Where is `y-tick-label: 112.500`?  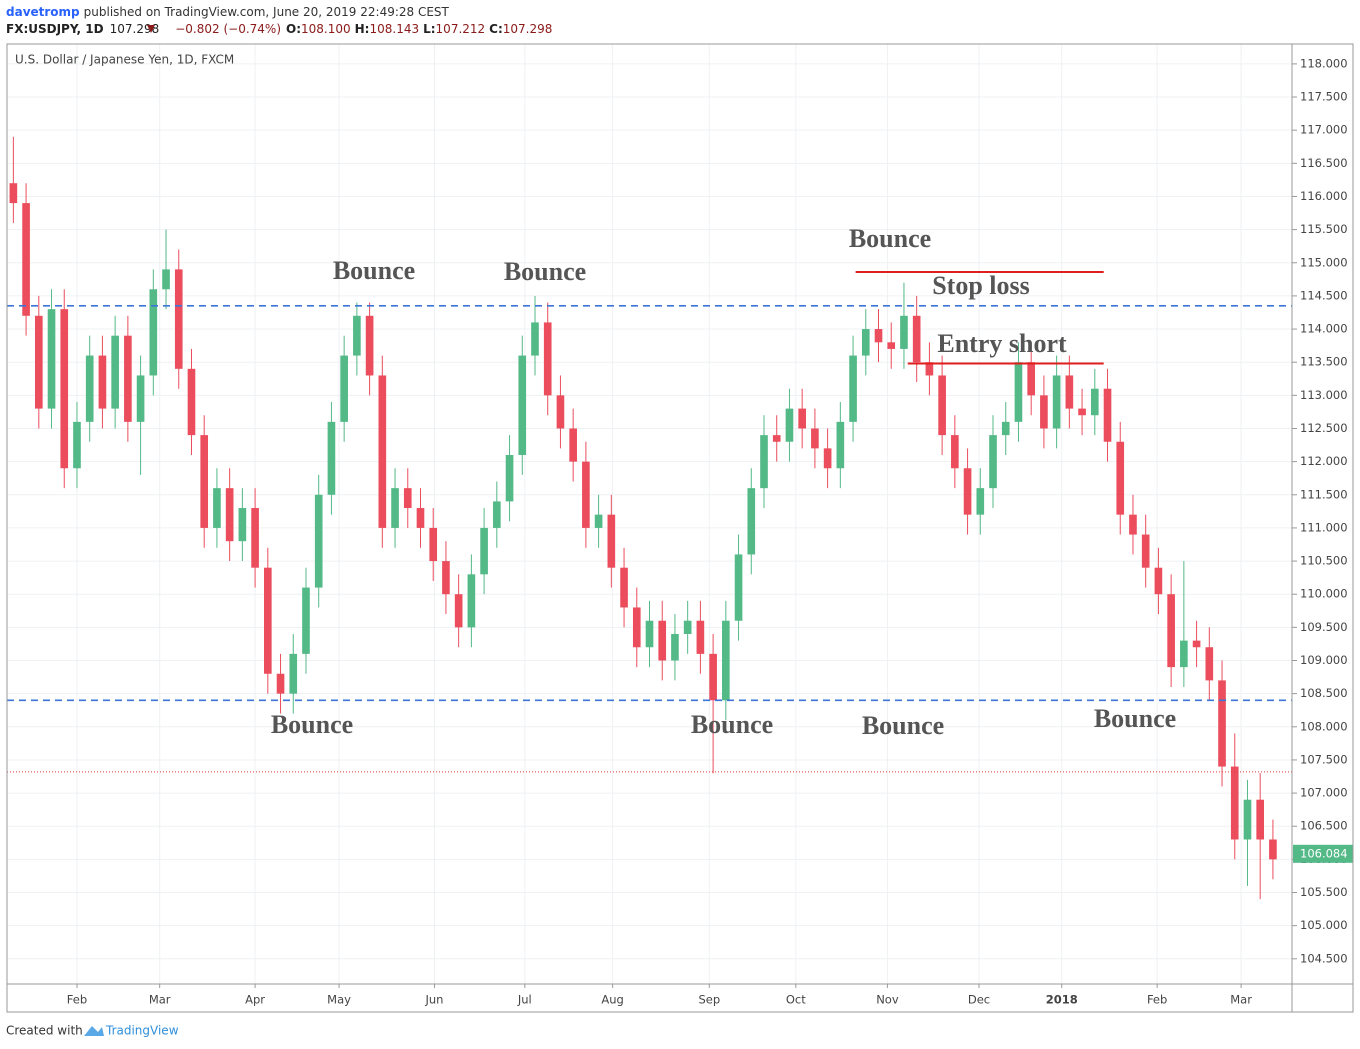 y-tick-label: 112.500 is located at coordinates (1324, 428).